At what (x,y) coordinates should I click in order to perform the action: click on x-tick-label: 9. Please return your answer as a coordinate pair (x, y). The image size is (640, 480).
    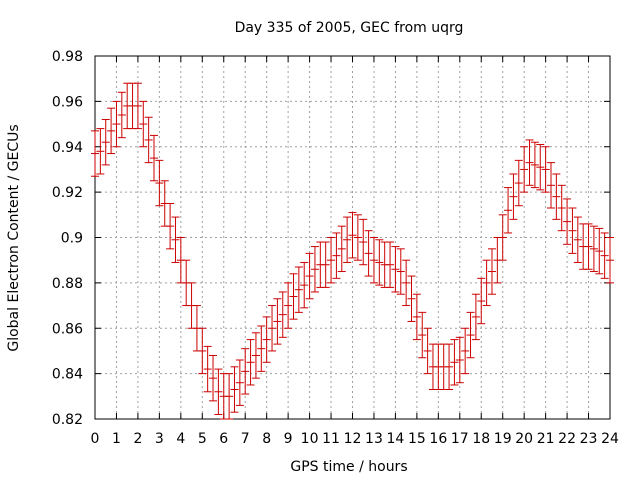
    Looking at the image, I should click on (288, 439).